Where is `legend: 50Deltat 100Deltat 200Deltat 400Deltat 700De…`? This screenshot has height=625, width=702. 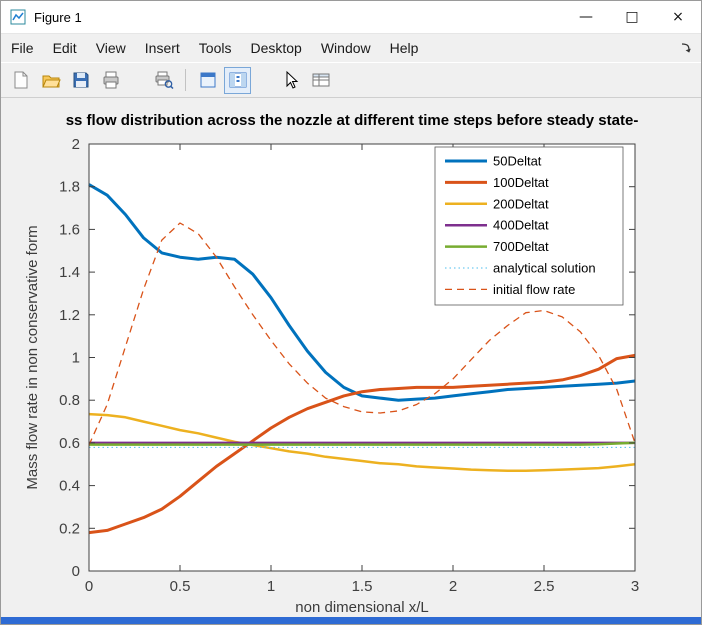
legend: 50Deltat 100Deltat 200Deltat 400Deltat 700De… is located at coordinates (529, 226).